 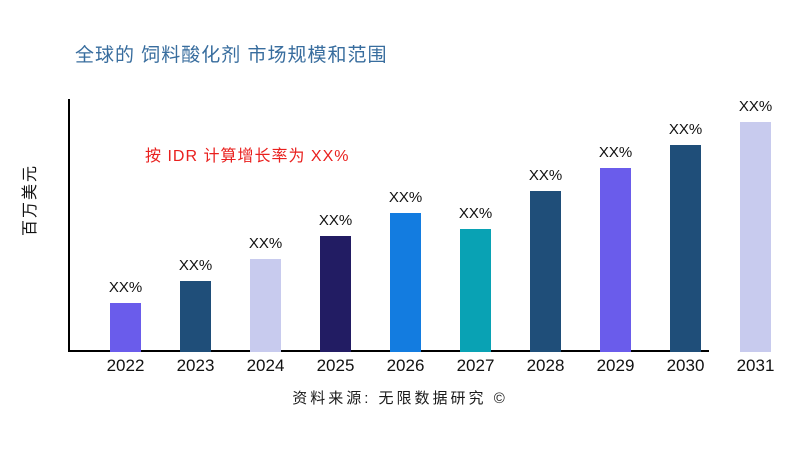 What do you see at coordinates (195, 265) in the screenshot?
I see `bar-value-label-2023: XX%` at bounding box center [195, 265].